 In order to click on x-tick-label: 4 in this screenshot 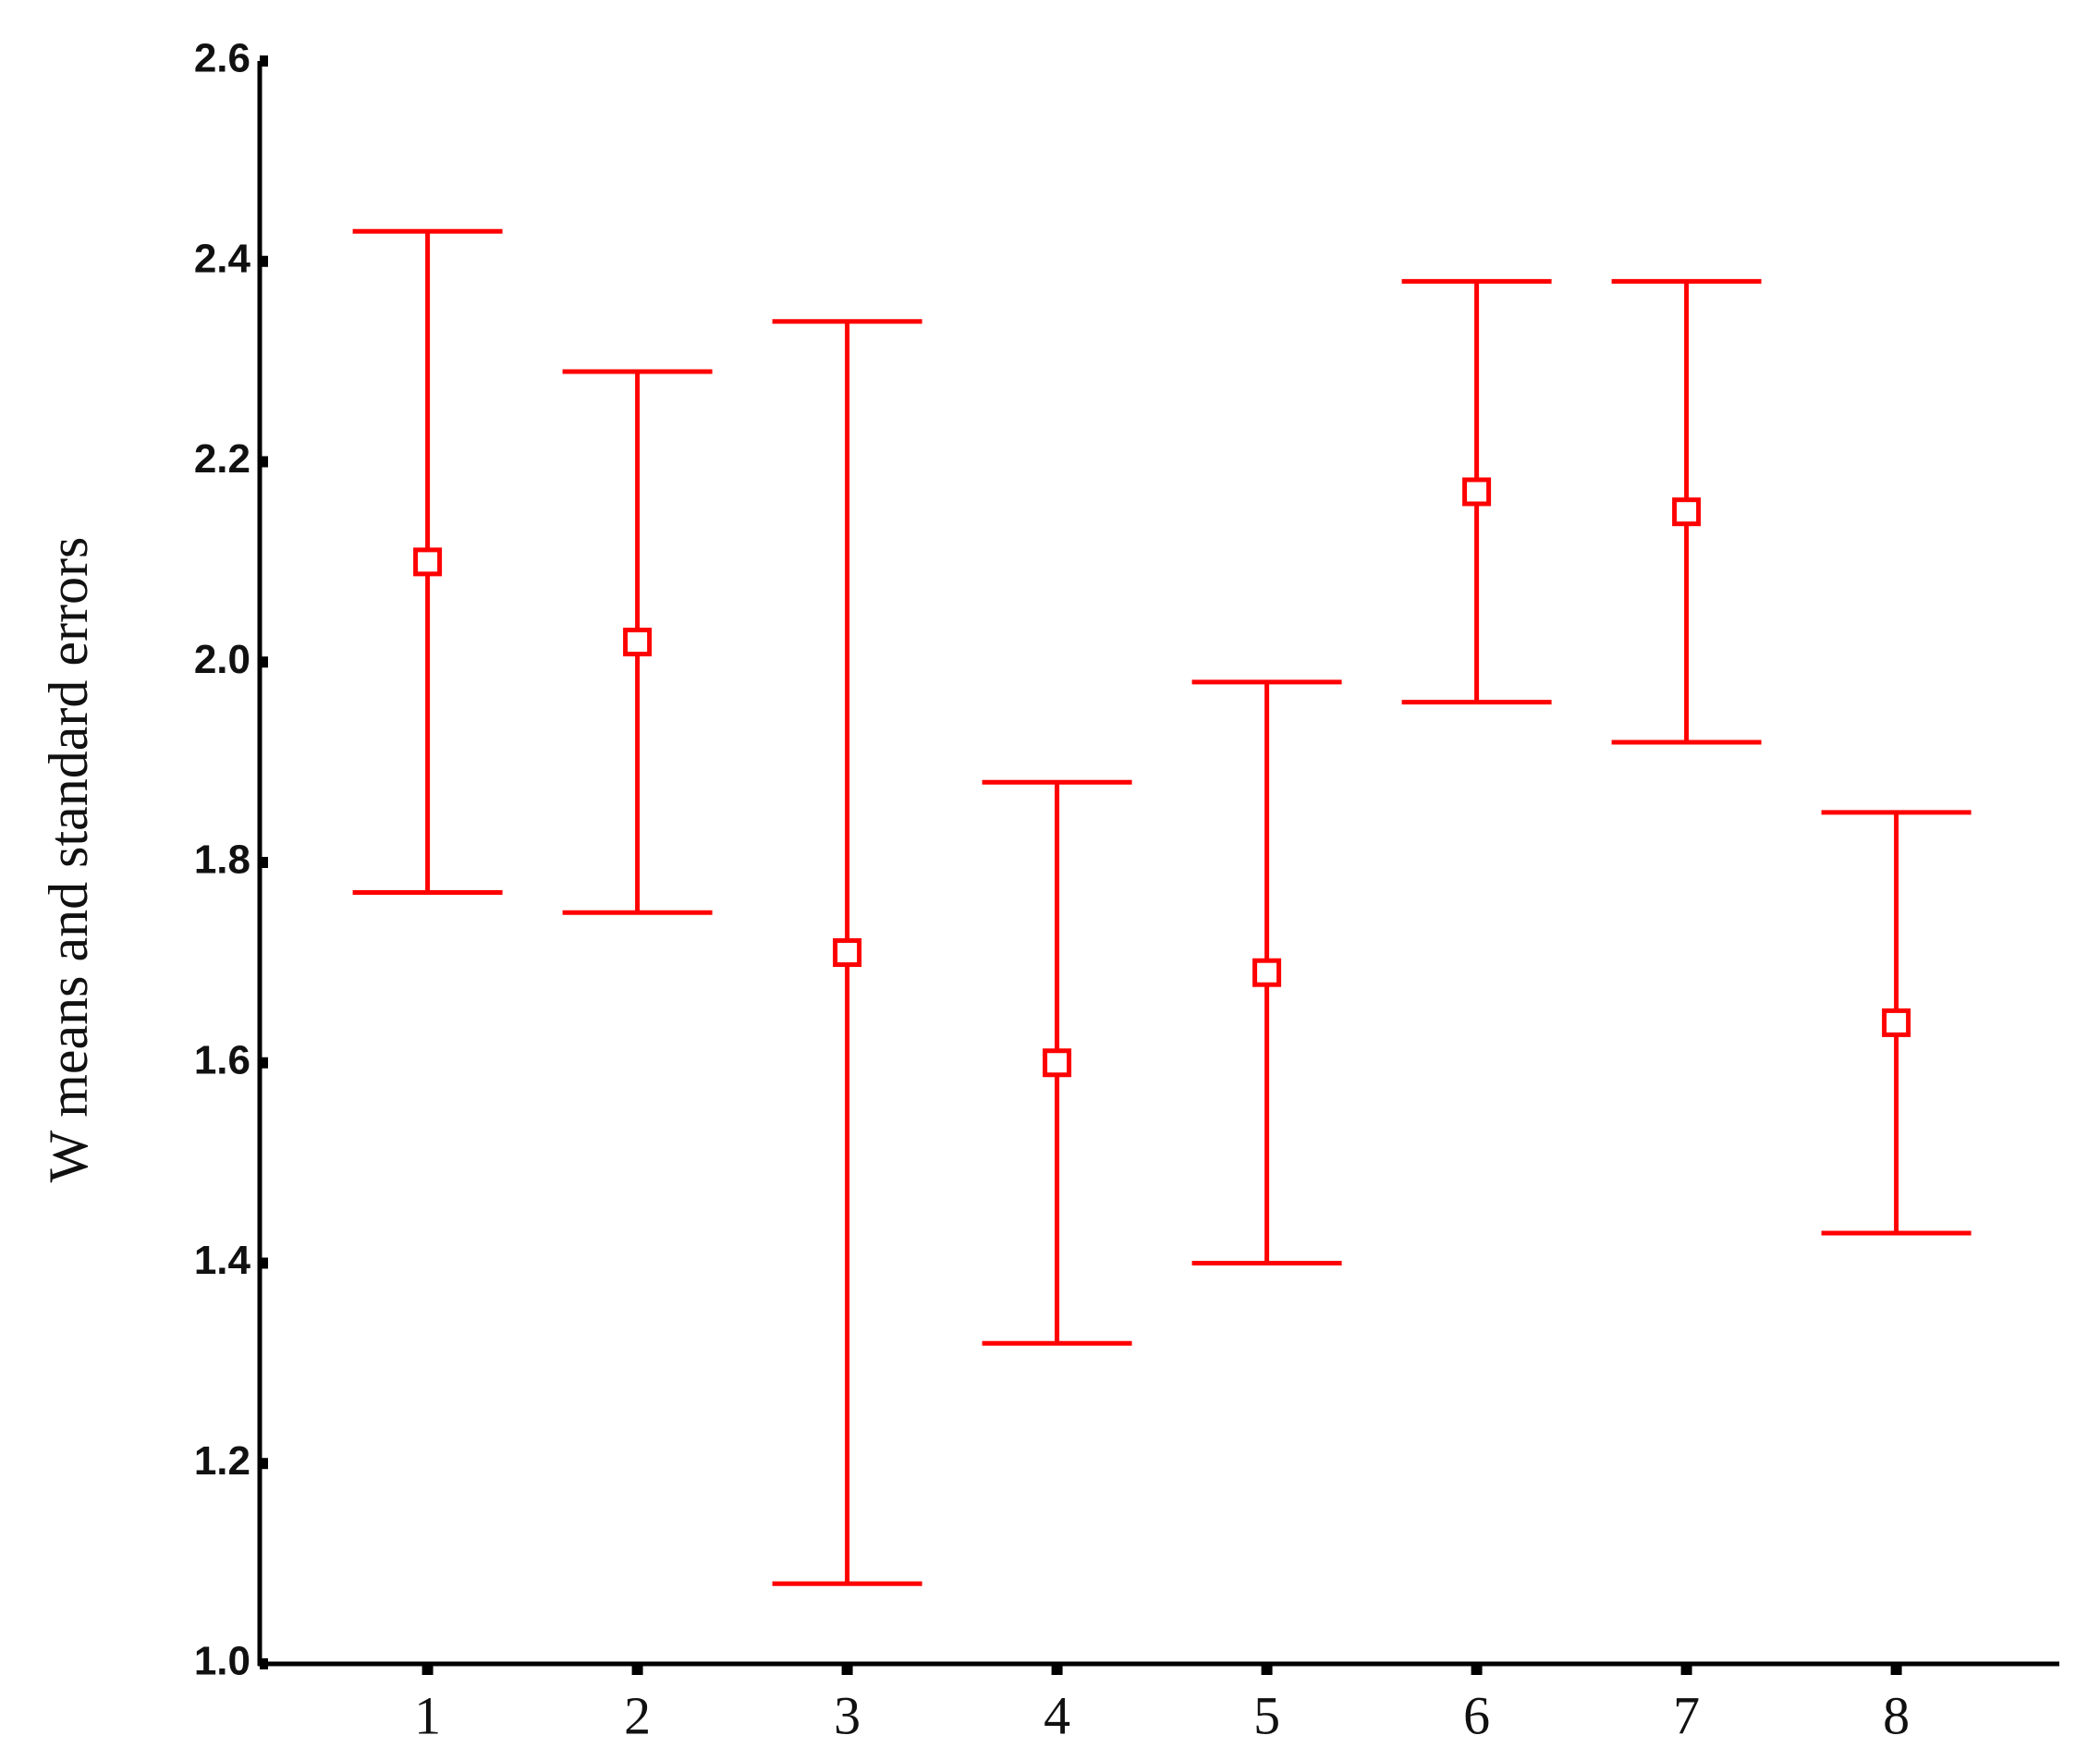, I will do `click(1057, 1715)`.